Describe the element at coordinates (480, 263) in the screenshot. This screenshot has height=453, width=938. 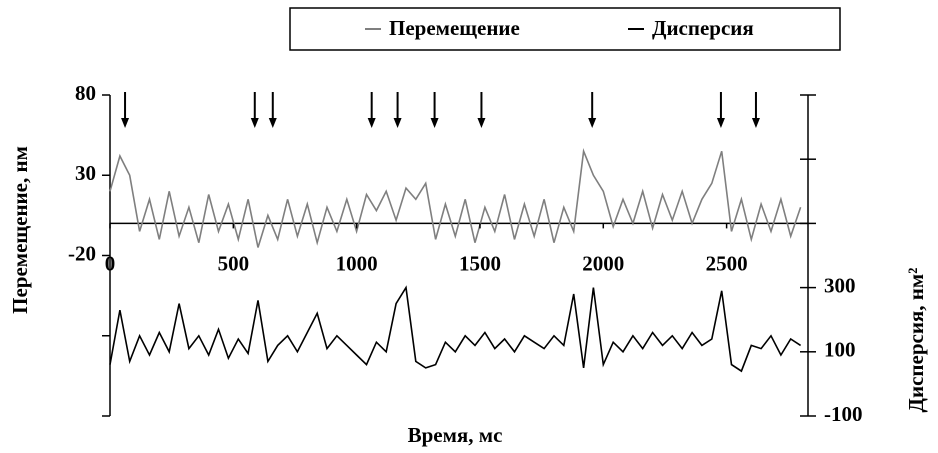
I see `x-tick-label: 1500` at that location.